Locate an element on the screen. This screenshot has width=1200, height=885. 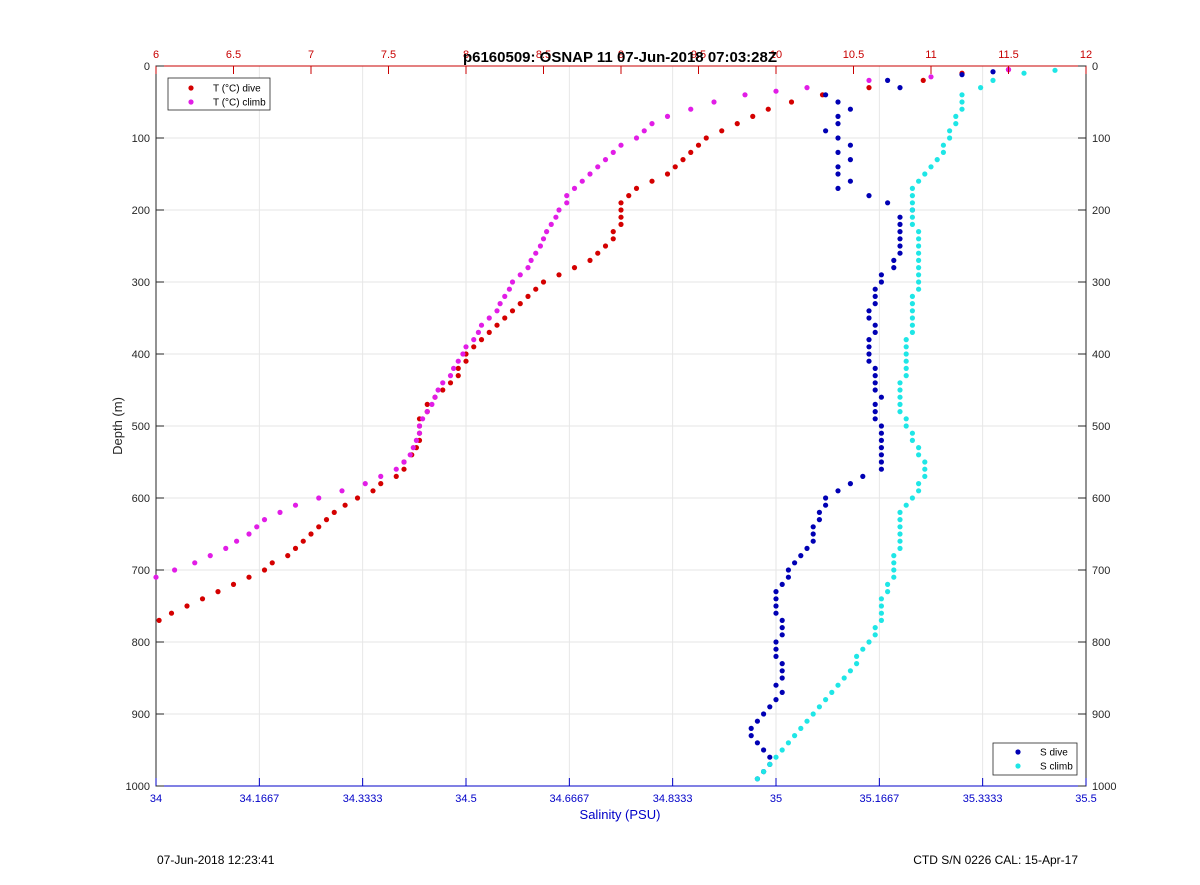
legend-label: S climb is located at coordinates (1056, 767).